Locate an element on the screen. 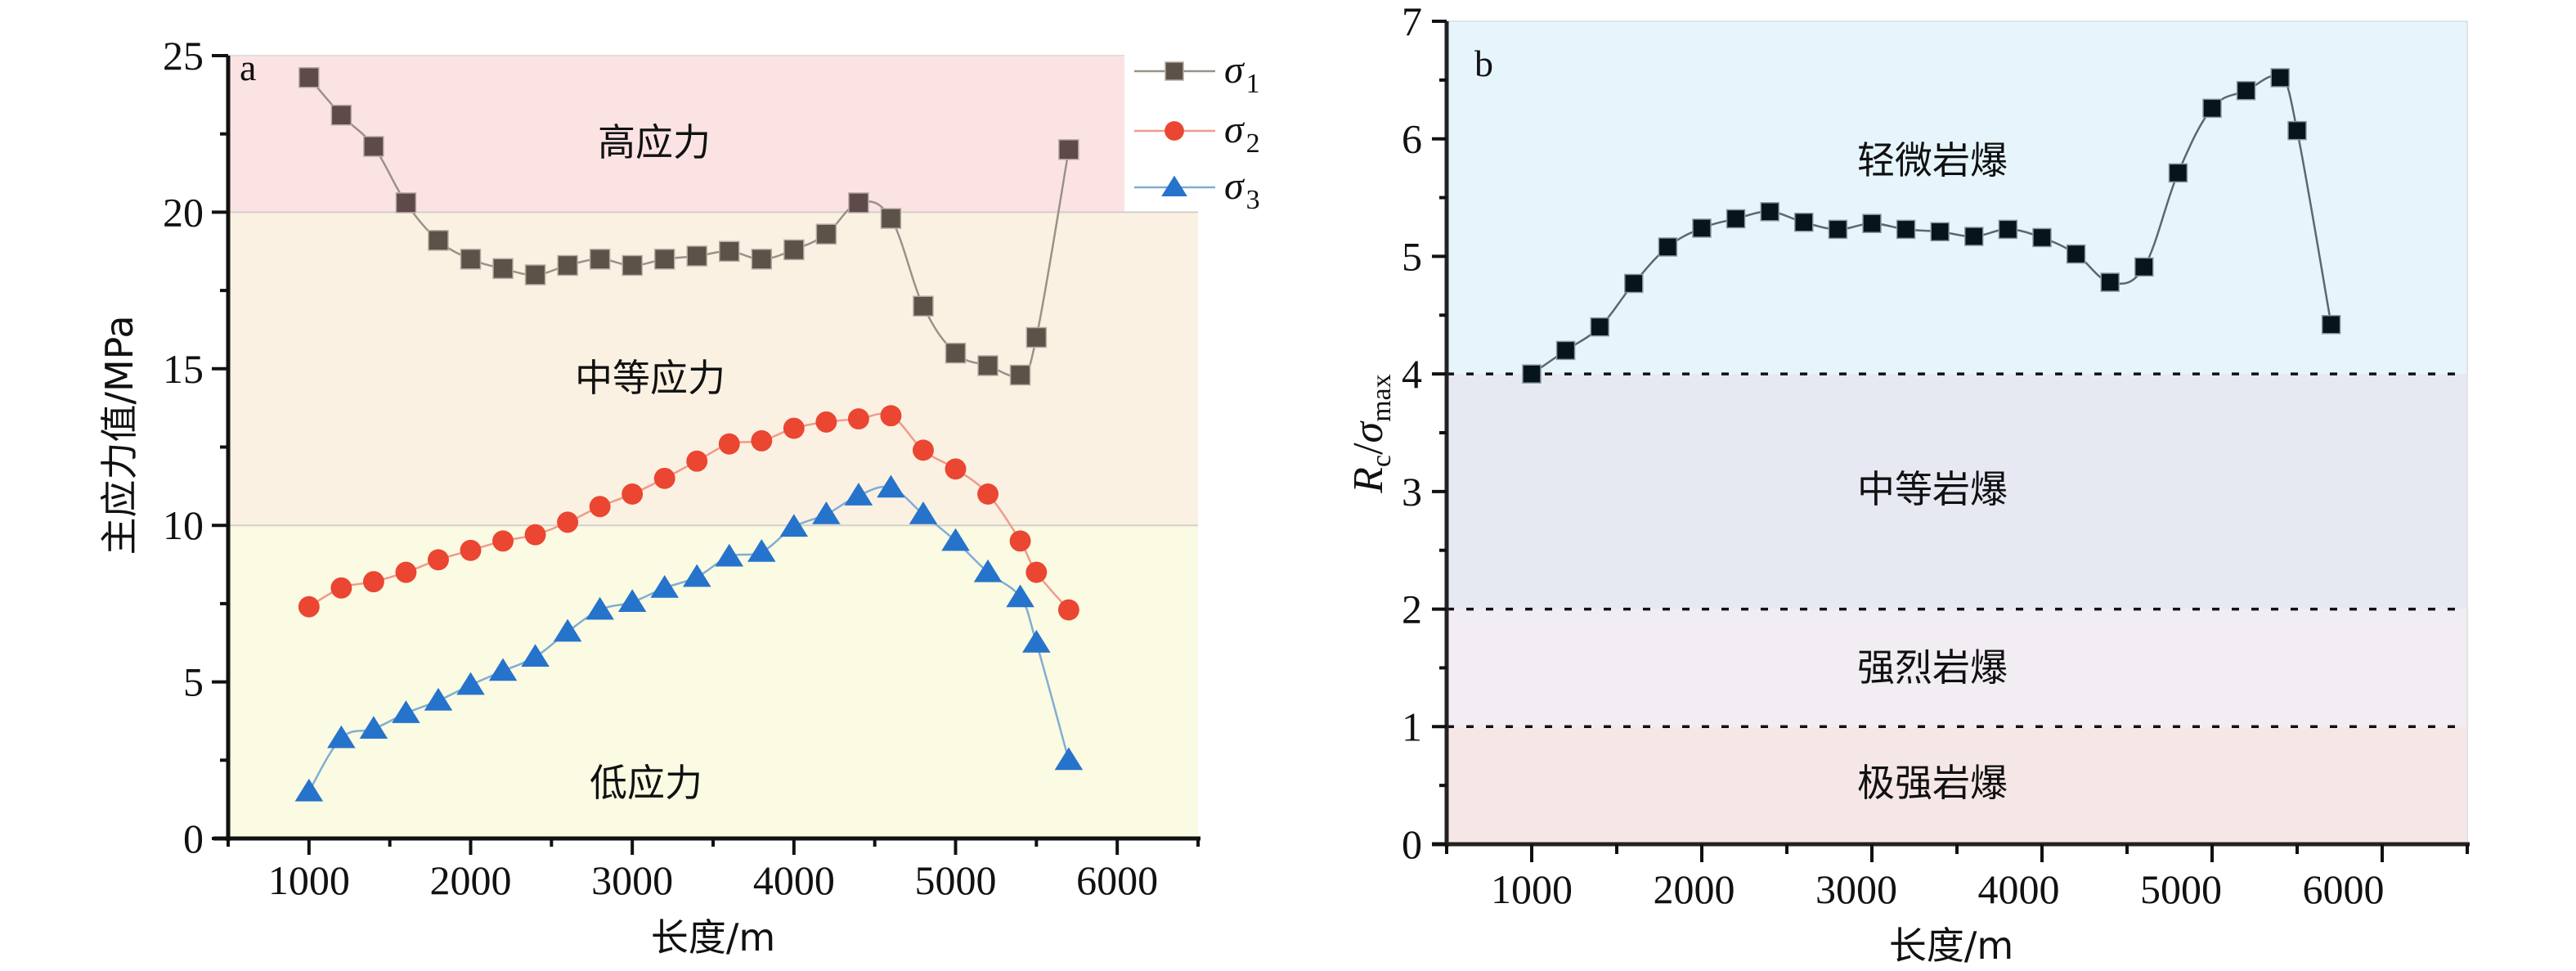 Image resolution: width=2576 pixels, height=971 pixels. y-tick-label: 2 is located at coordinates (1412, 610).